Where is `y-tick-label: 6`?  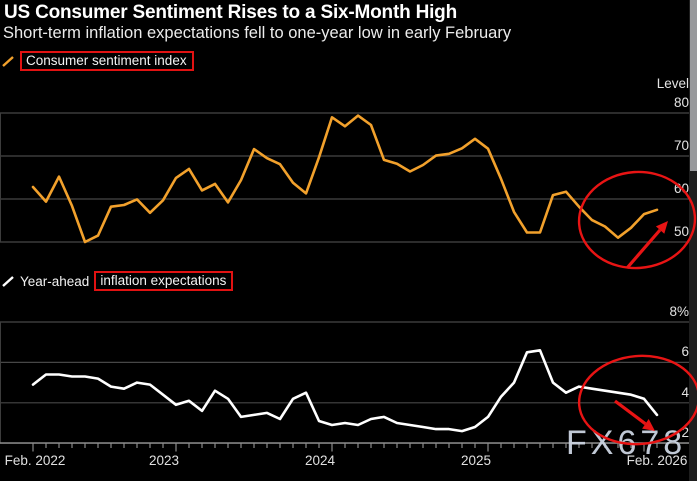 y-tick-label: 6 is located at coordinates (685, 352).